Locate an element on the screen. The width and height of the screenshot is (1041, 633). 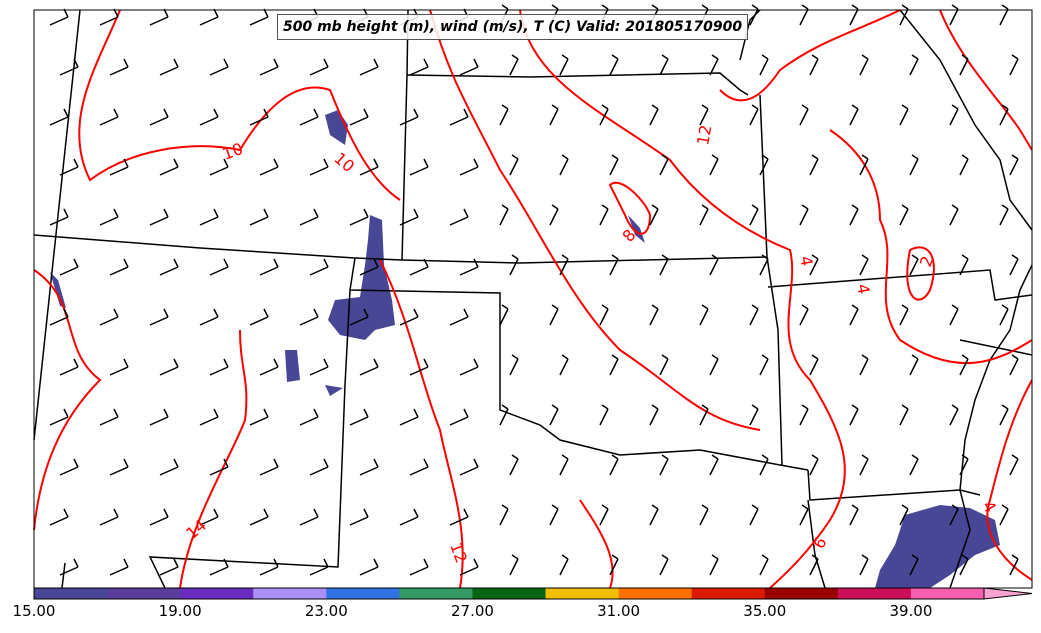
colorbar-extend is located at coordinates (1008, 593).